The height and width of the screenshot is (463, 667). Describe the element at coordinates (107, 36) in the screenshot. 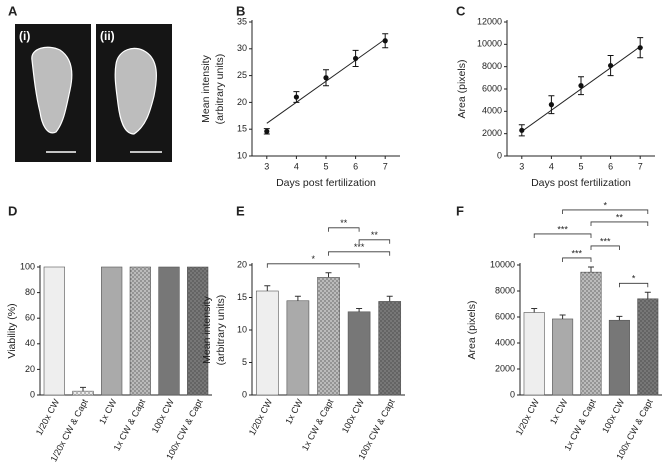

I see `image-label: (ii)` at that location.